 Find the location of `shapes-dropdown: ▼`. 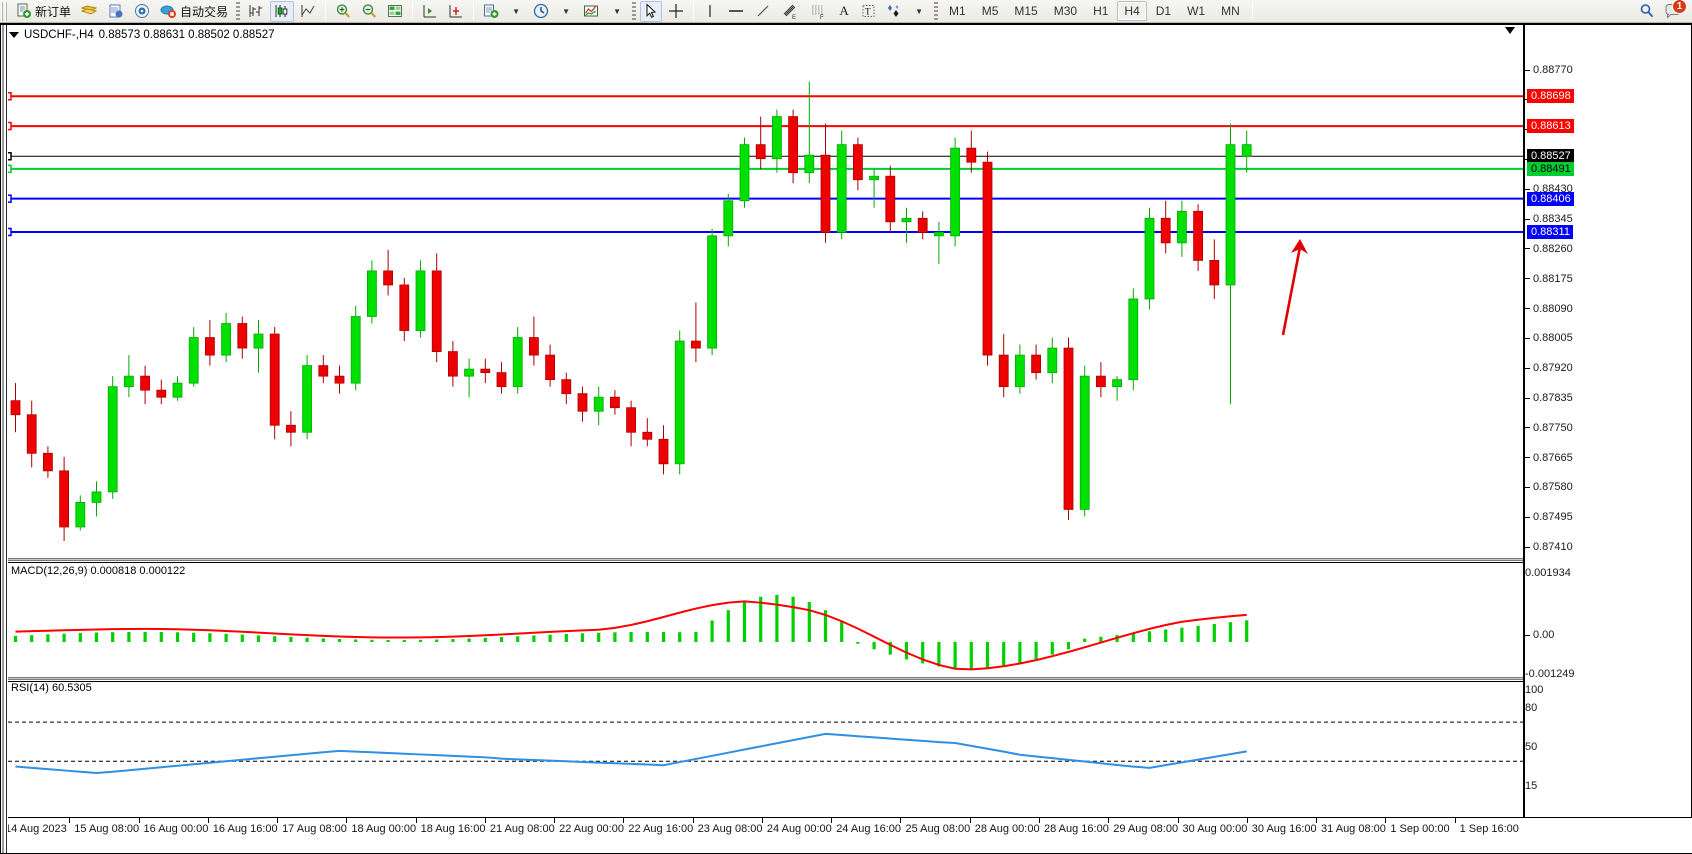

shapes-dropdown: ▼ is located at coordinates (919, 11).